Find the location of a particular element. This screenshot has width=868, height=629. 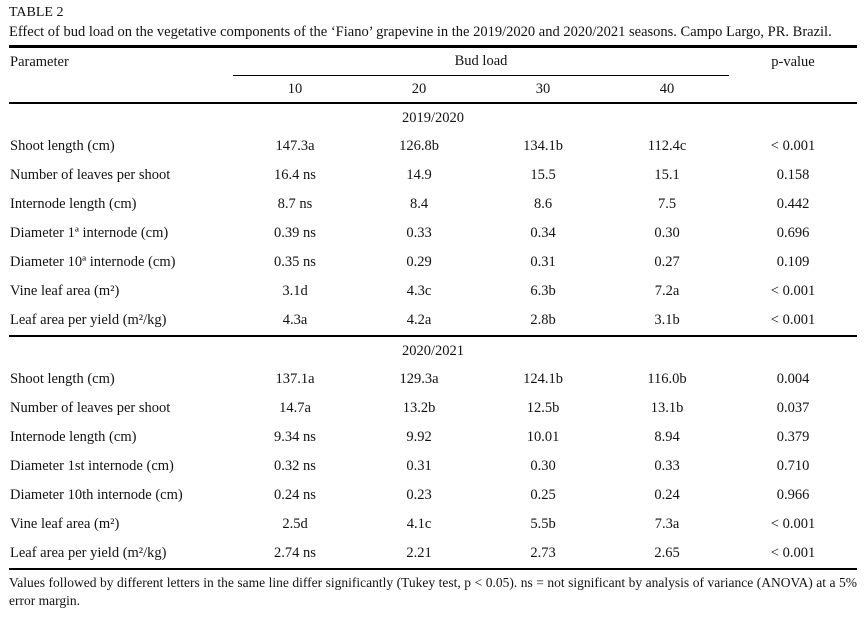

value-cell: 10.01 is located at coordinates (543, 437).